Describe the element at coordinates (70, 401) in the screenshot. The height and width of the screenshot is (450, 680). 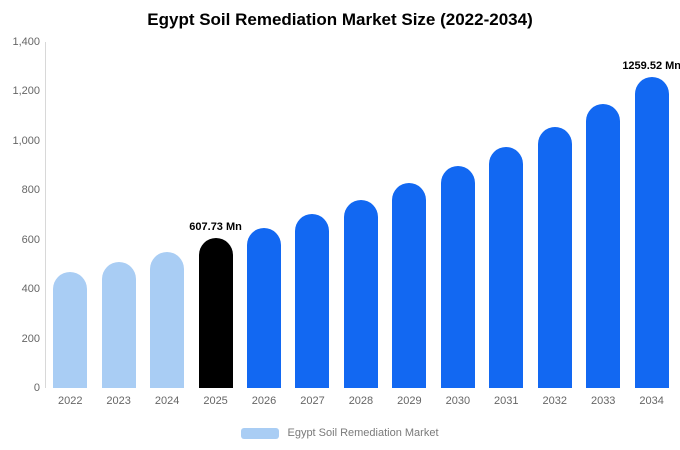
I see `x-axis-label: 2022` at that location.